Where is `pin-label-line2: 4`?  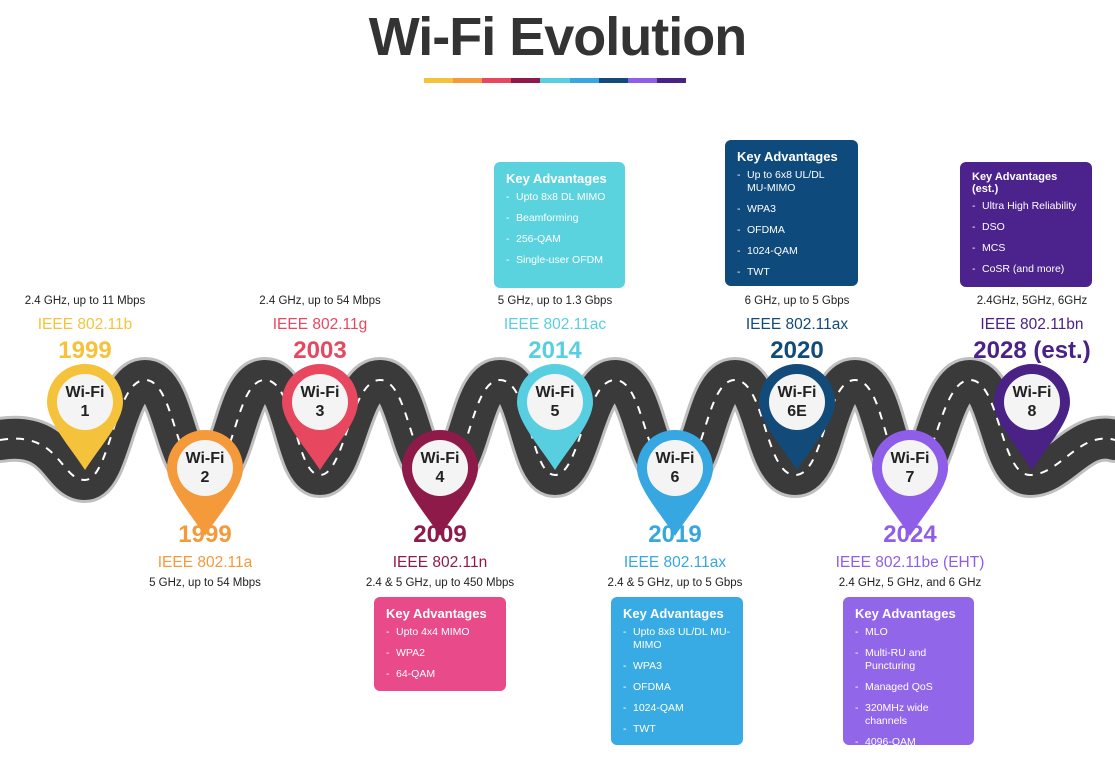 pin-label-line2: 4 is located at coordinates (440, 477).